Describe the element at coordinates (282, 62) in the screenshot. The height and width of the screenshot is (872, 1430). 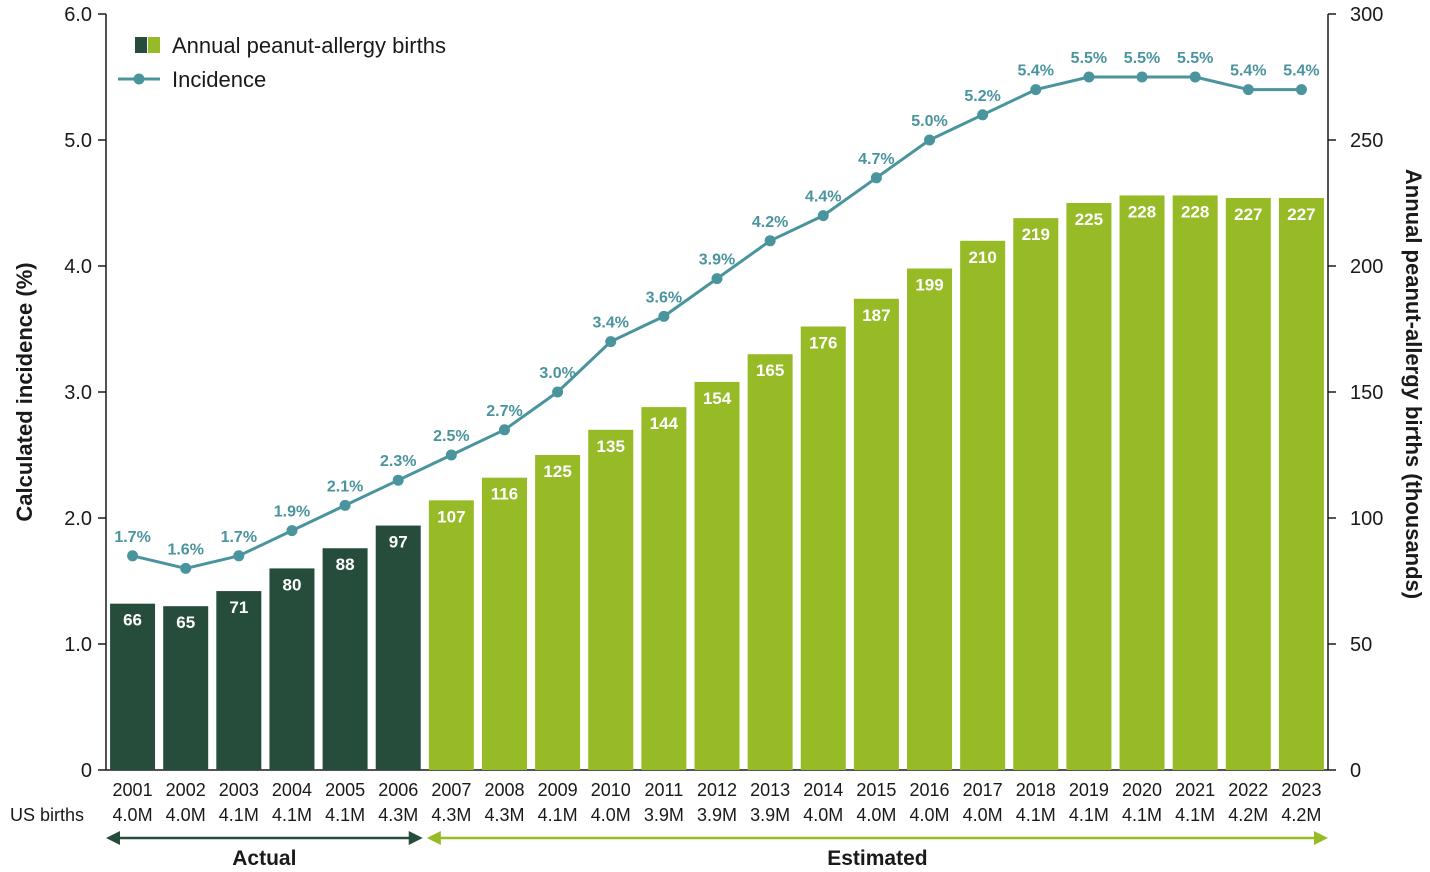
I see `legend: Annual peanut-allergy births Incidence` at that location.